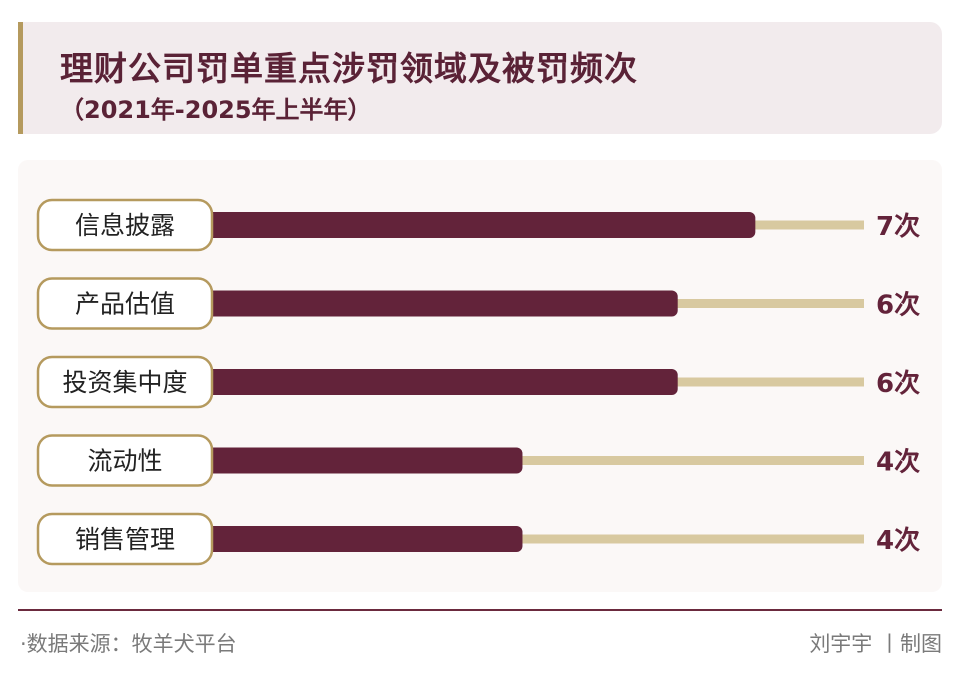  I want to click on category-label: 信息披露, so click(125, 225).